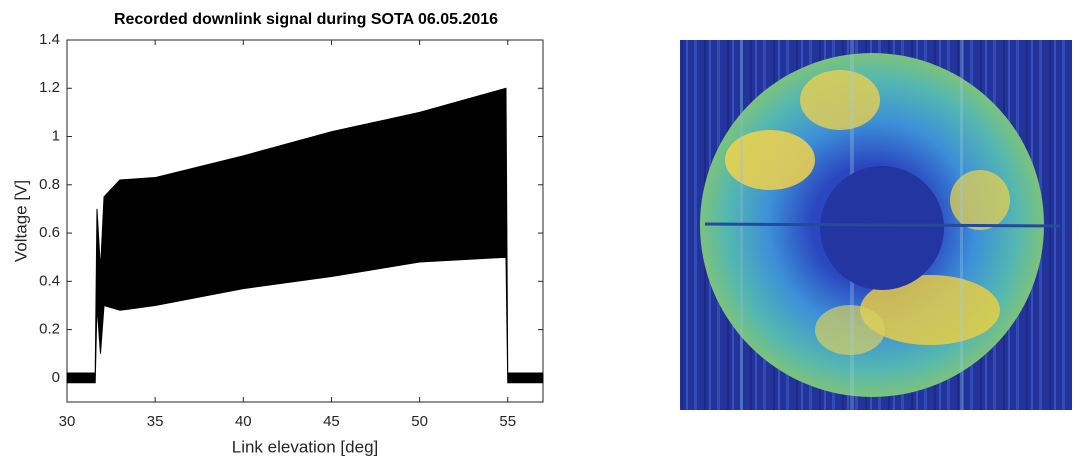 Image resolution: width=1084 pixels, height=457 pixels. Describe the element at coordinates (20, 221) in the screenshot. I see `y-axis-label: Voltage [V]` at that location.